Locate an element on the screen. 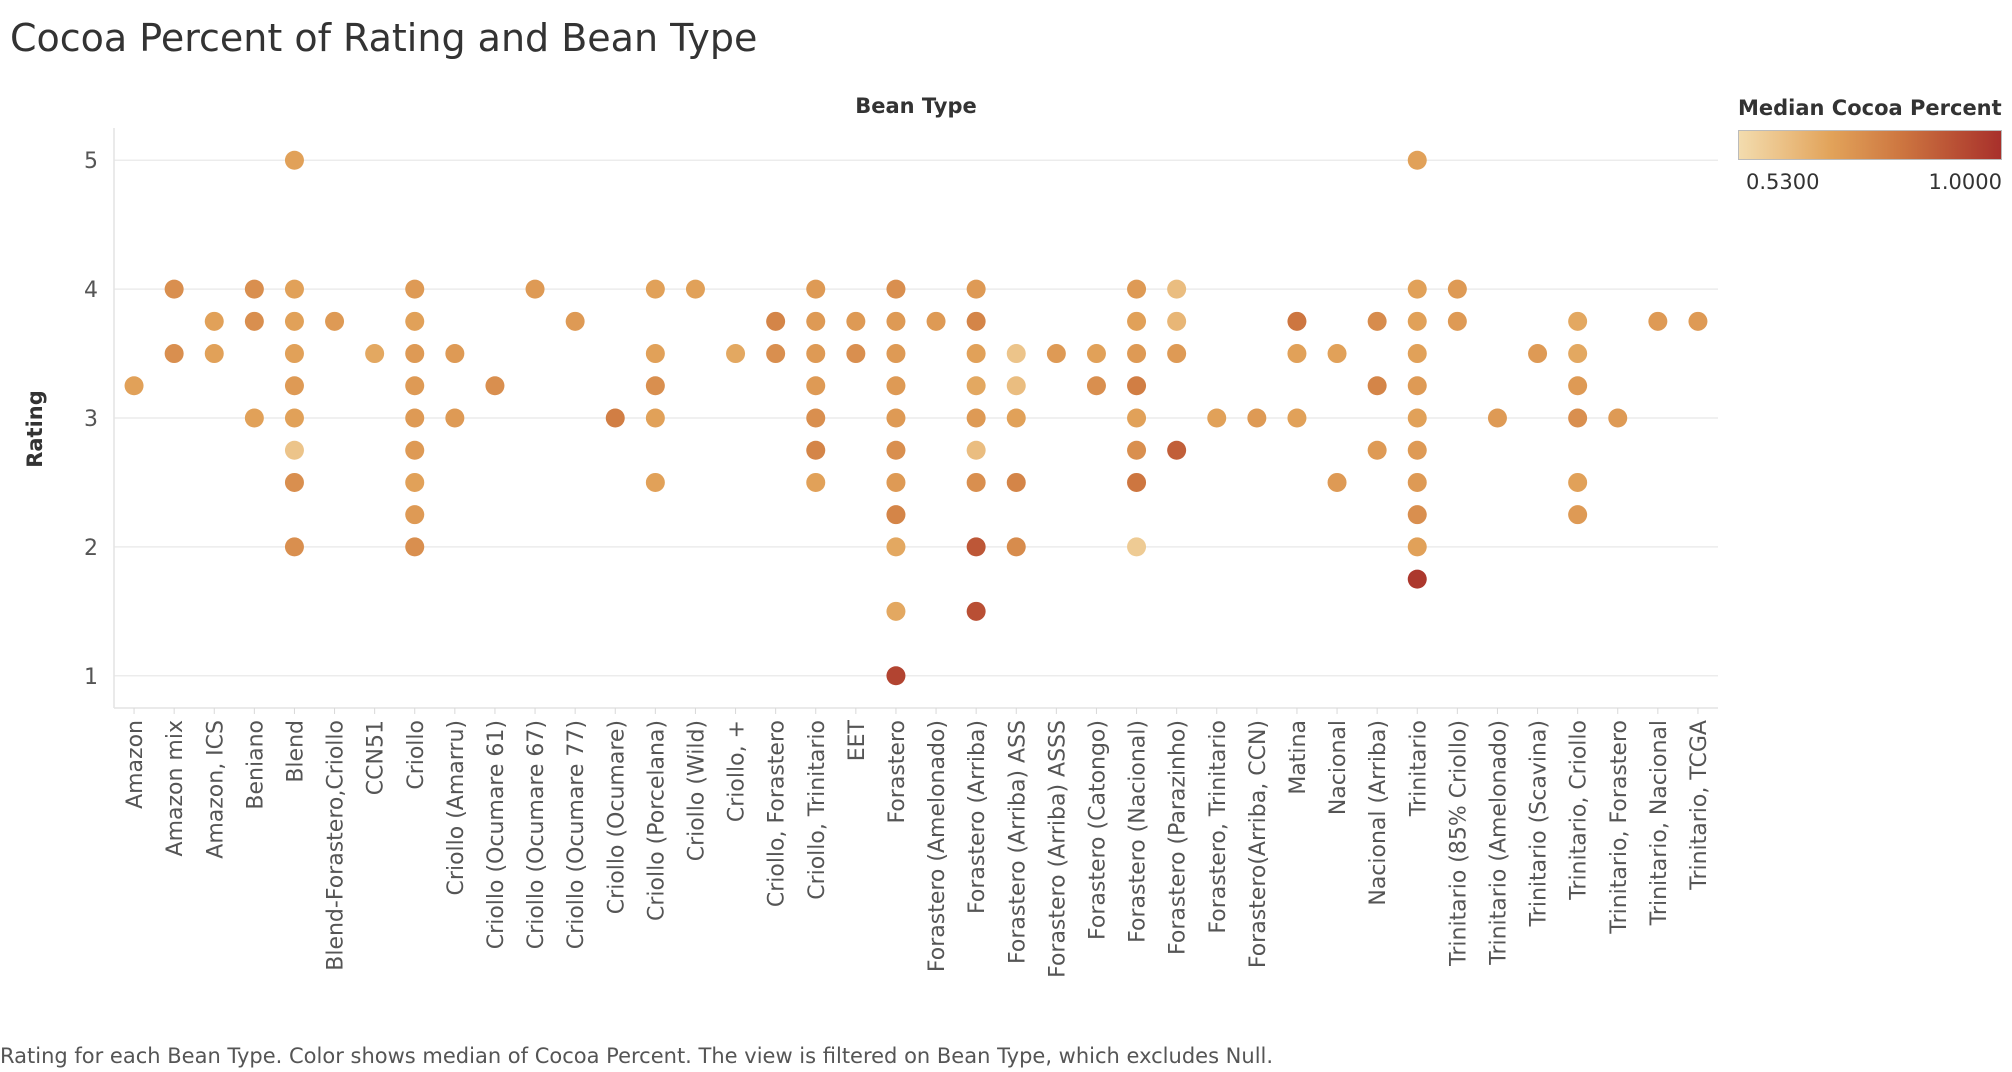  x-tick-label: Trinitario (85% Criollo) is located at coordinates (1458, 843).